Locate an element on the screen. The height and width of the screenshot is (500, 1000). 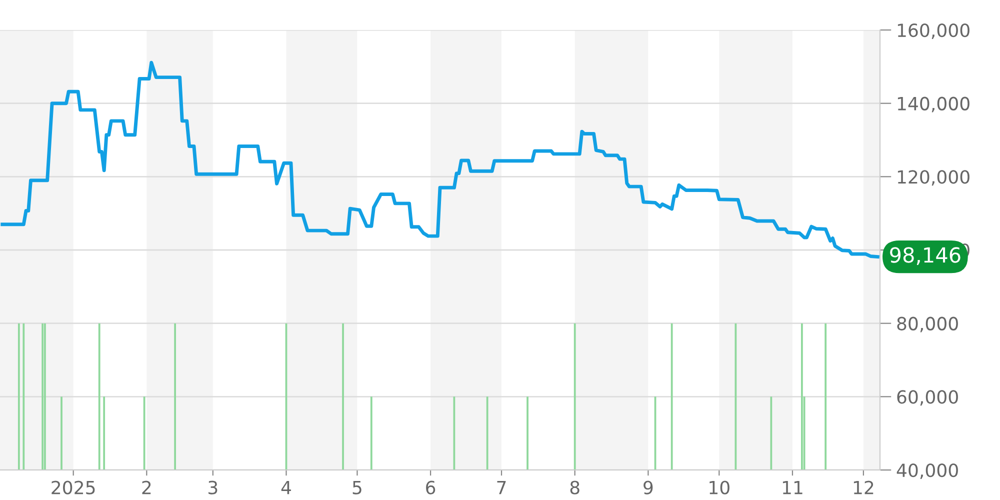
x-tick-label: 6 is located at coordinates (431, 487).